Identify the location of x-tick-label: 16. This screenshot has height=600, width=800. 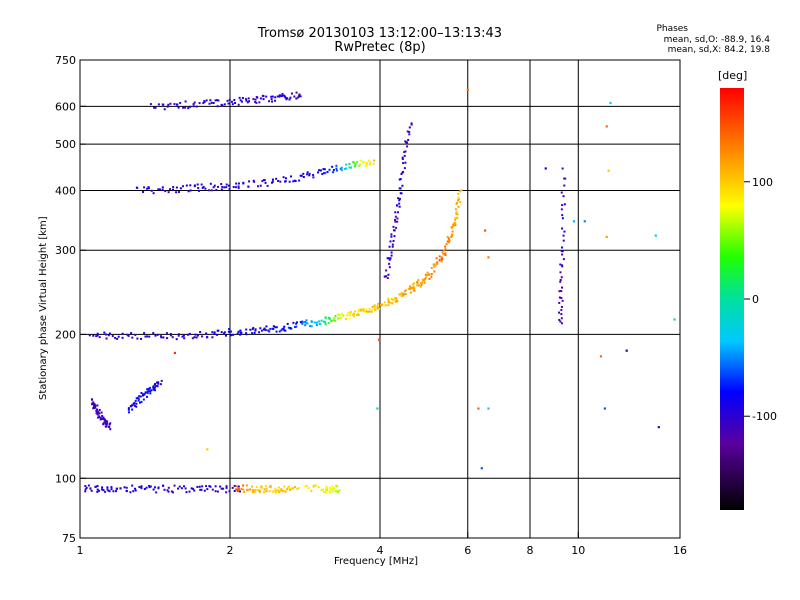
(680, 550).